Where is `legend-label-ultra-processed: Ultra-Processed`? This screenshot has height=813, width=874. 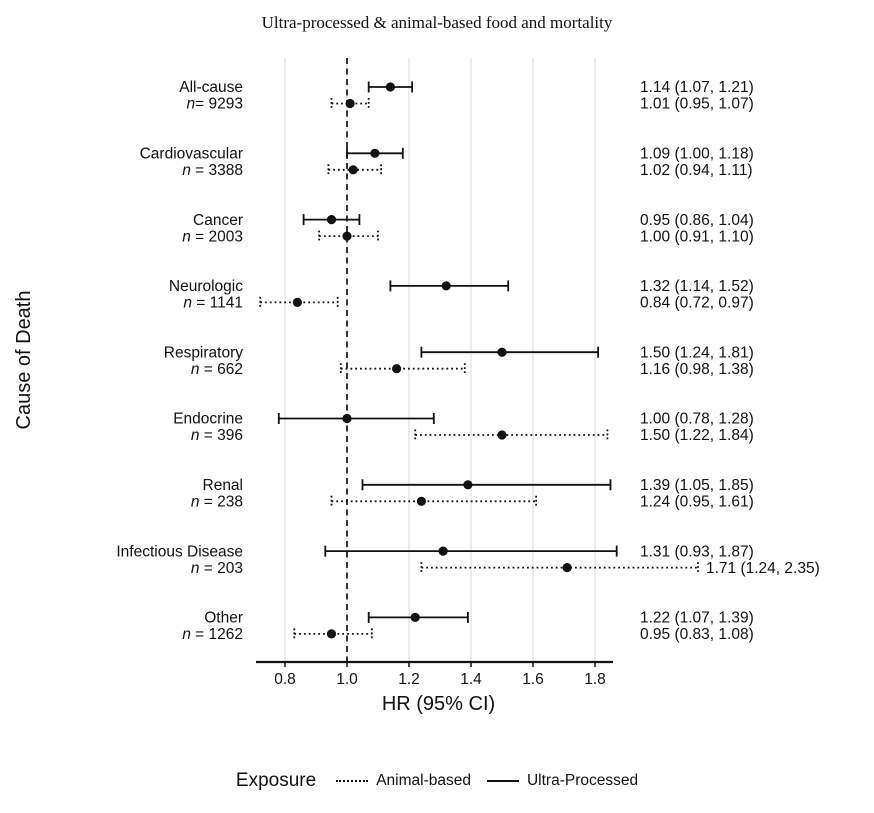
legend-label-ultra-processed: Ultra-Processed is located at coordinates (582, 780).